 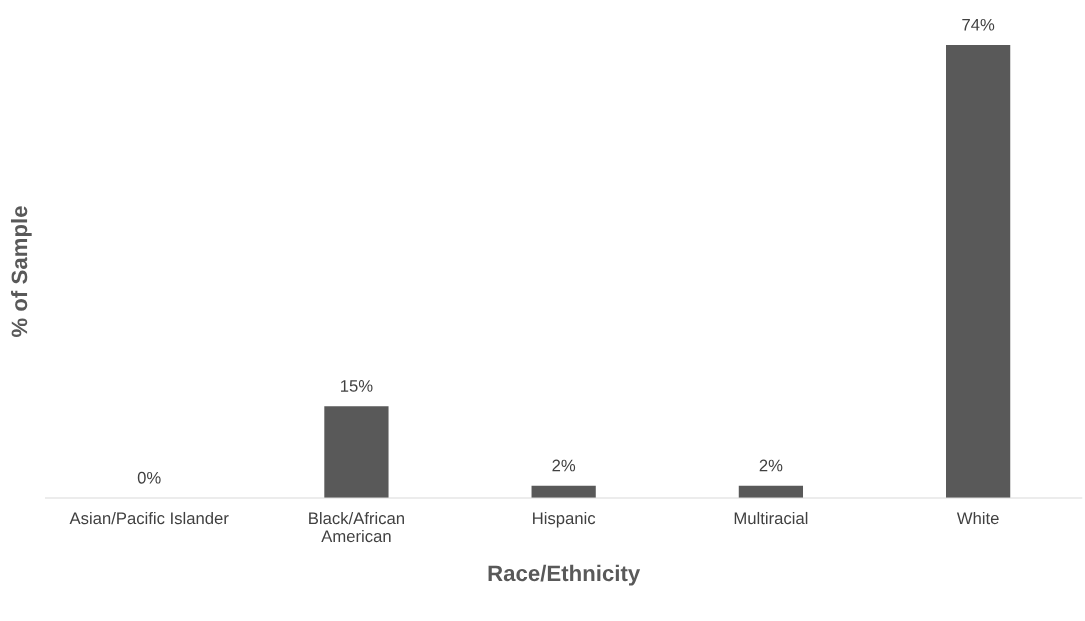 I want to click on x-tick-label: Multiracial, so click(x=771, y=518).